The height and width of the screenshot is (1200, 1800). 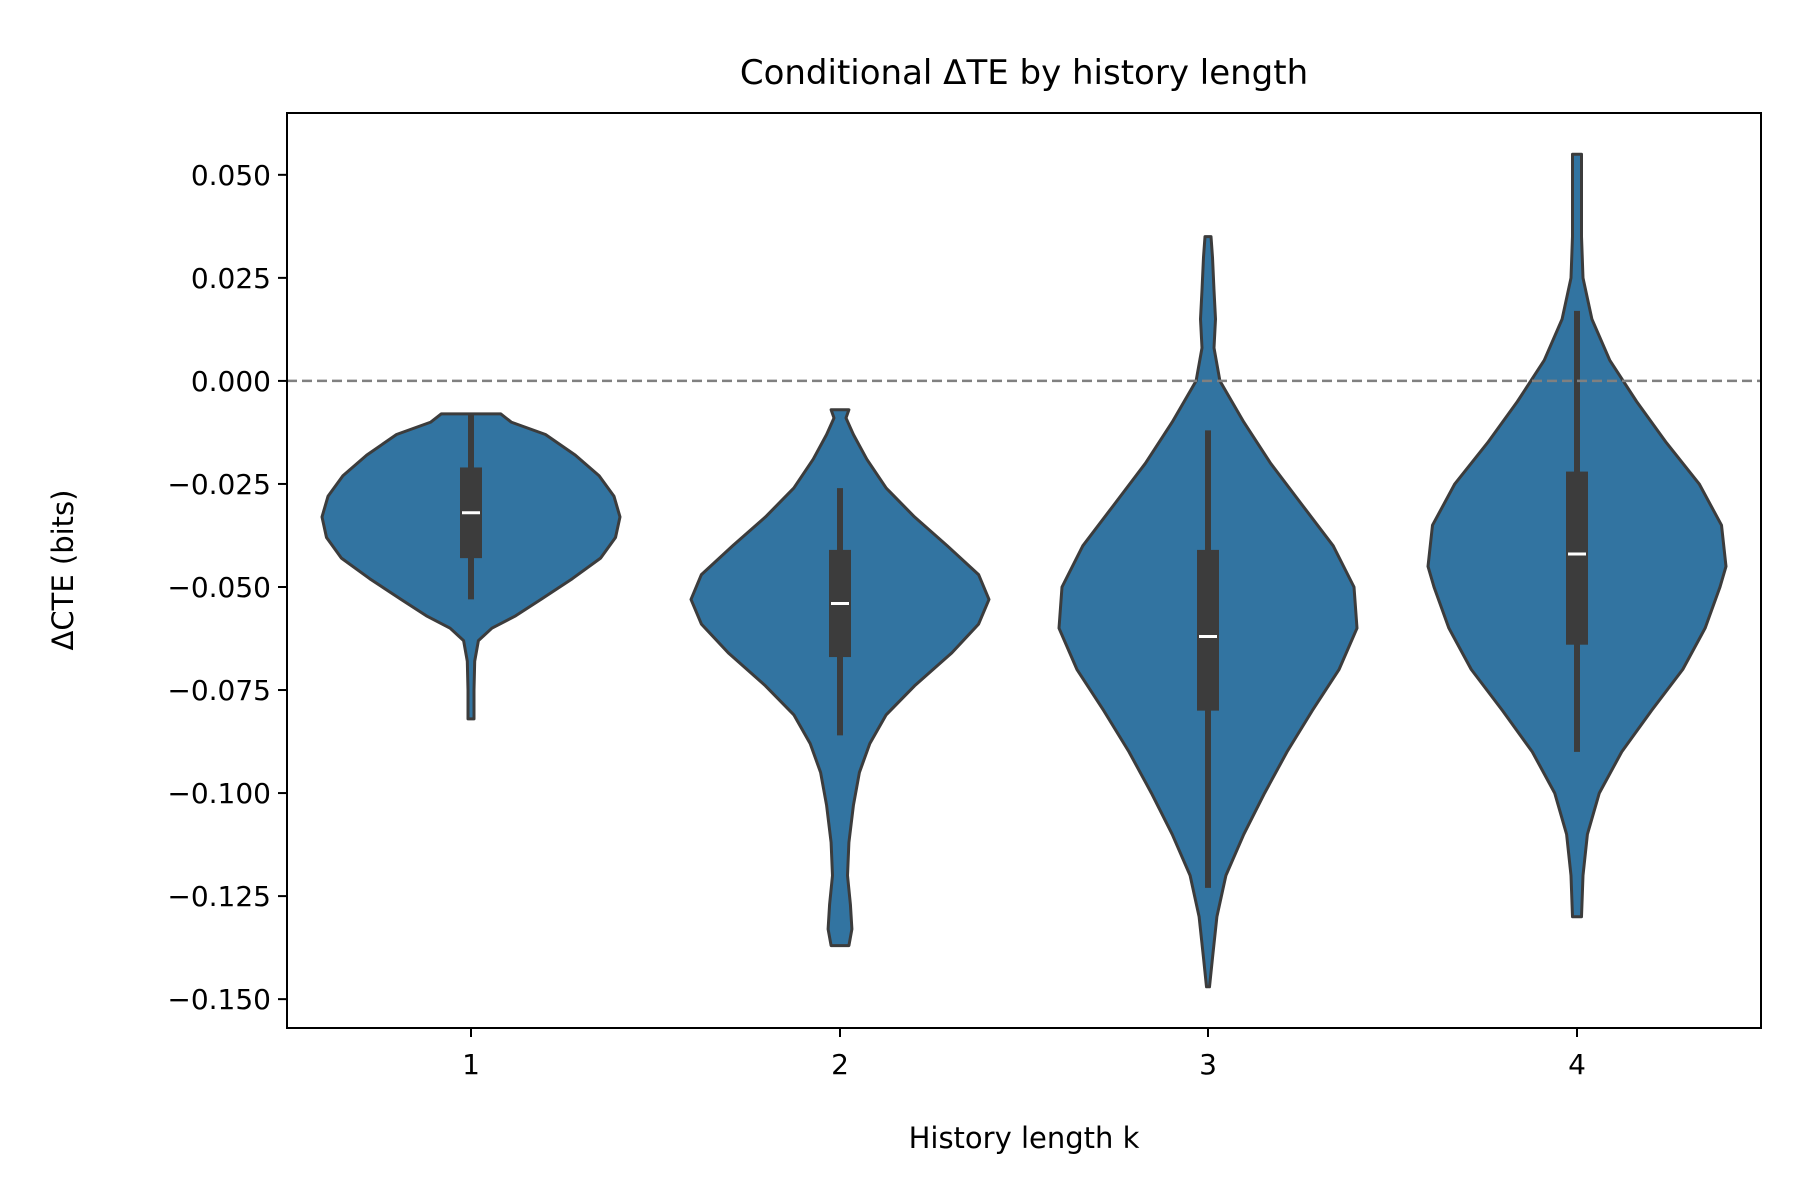 What do you see at coordinates (219, 587) in the screenshot?
I see `y-tick-label: −0.050` at bounding box center [219, 587].